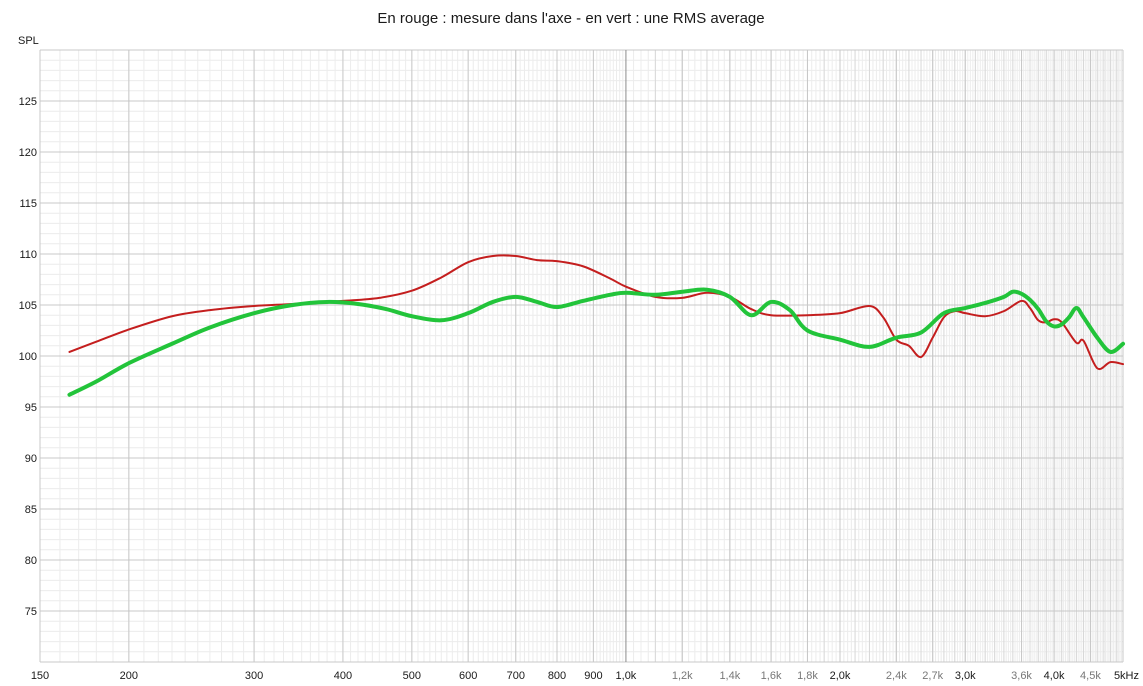 The image size is (1143, 686). I want to click on y-tick-label: 110, so click(28, 255).